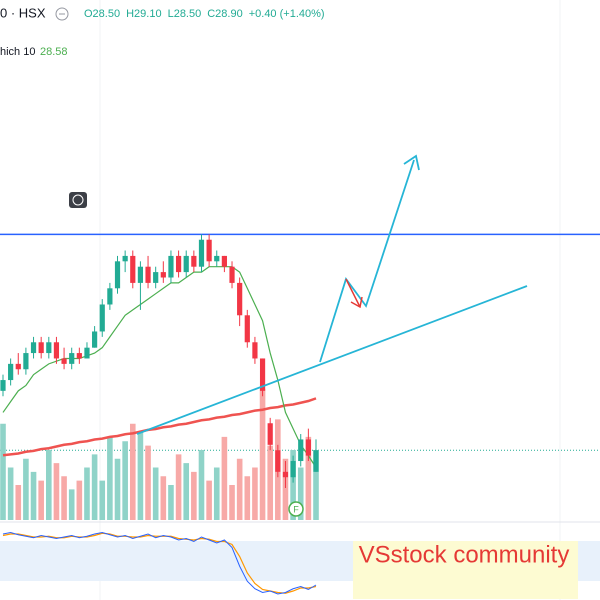 The image size is (600, 600). Describe the element at coordinates (464, 554) in the screenshot. I see `watermark: VSstock community` at that location.